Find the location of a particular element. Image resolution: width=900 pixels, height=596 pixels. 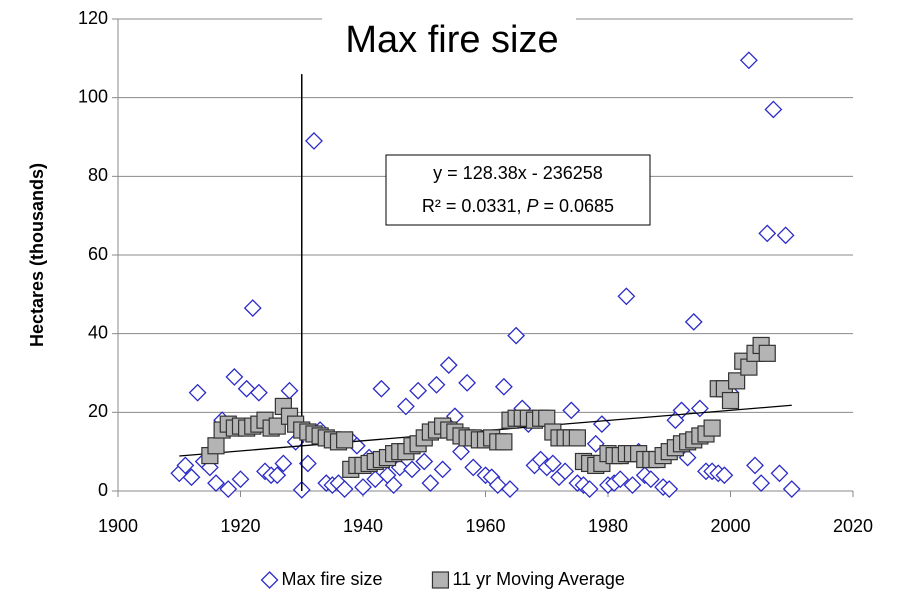

r-squared-part: R² = 0.0331, is located at coordinates (474, 206).